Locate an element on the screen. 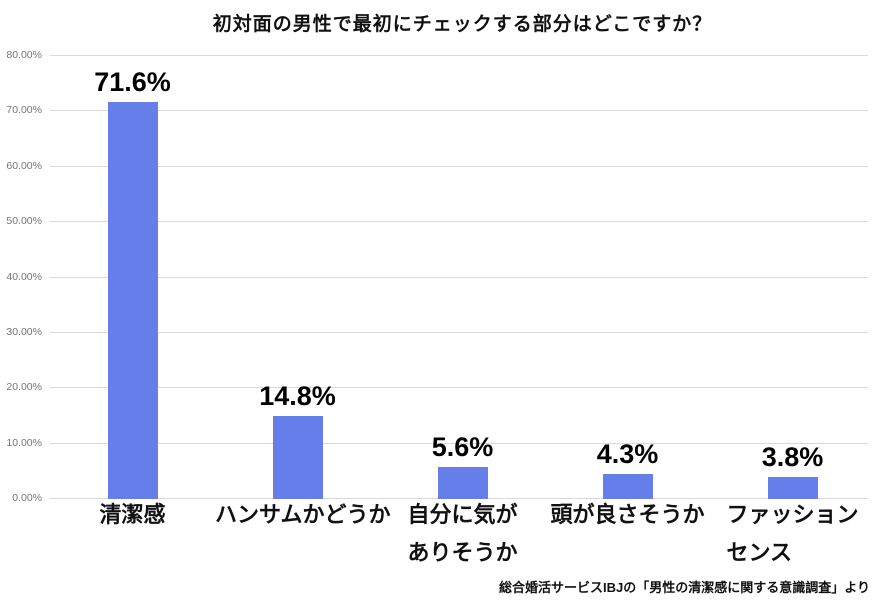 The height and width of the screenshot is (602, 877). data-label: 71.6% is located at coordinates (132, 81).